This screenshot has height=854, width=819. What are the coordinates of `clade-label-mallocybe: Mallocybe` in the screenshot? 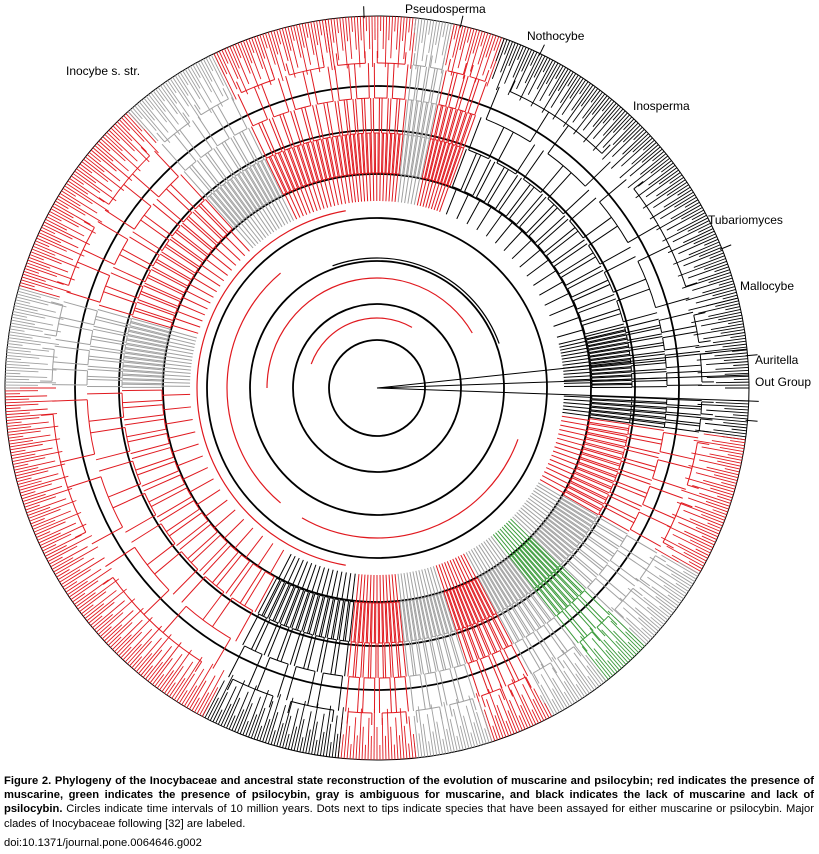 It's located at (767, 286).